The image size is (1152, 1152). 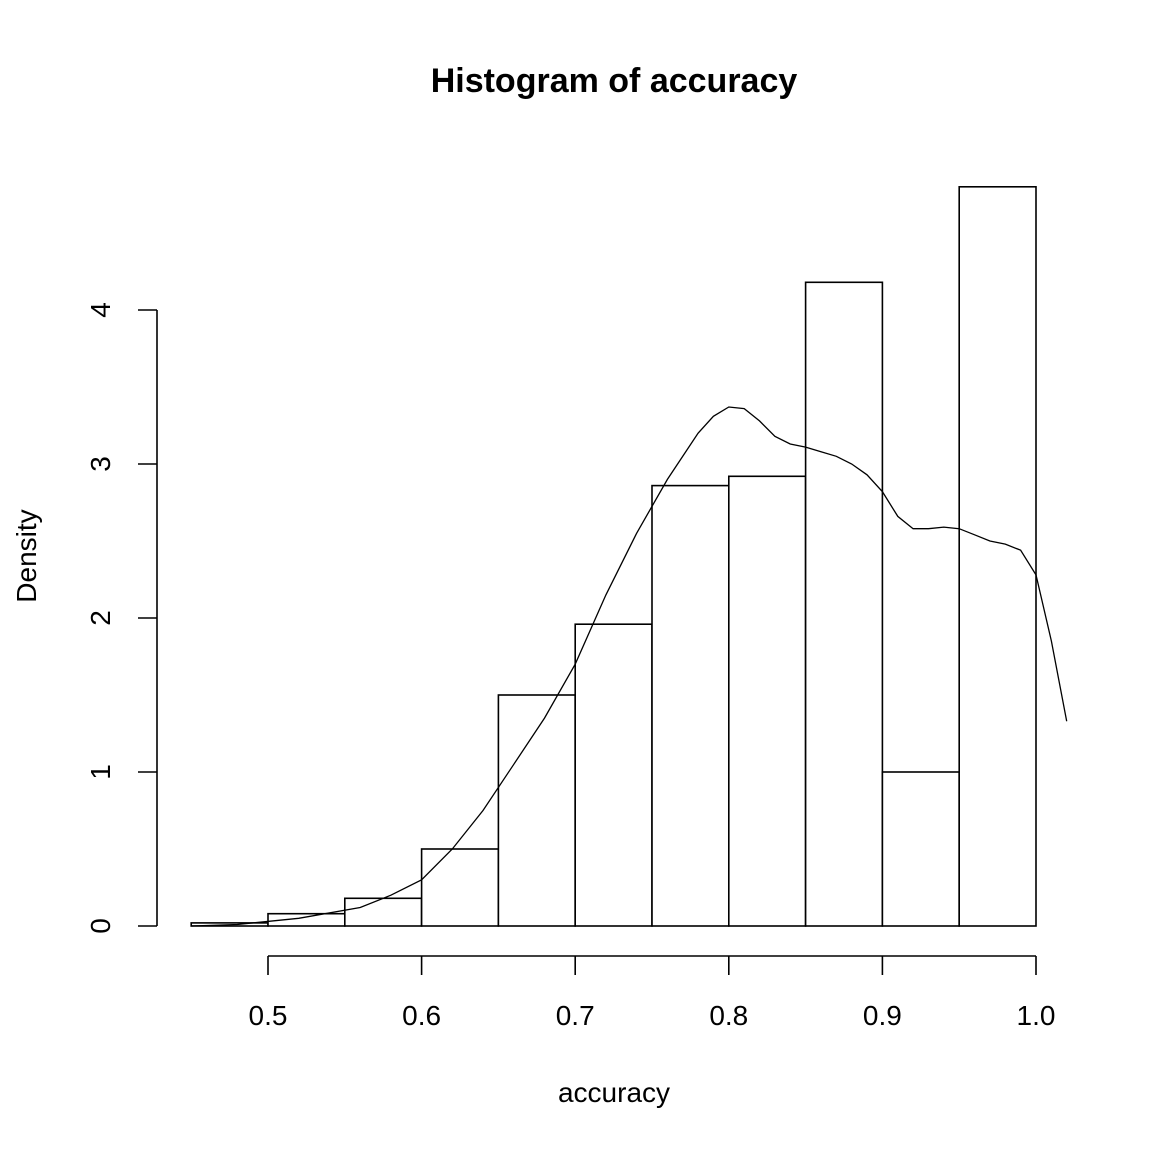 What do you see at coordinates (614, 1092) in the screenshot?
I see `x-axis-label: accuracy` at bounding box center [614, 1092].